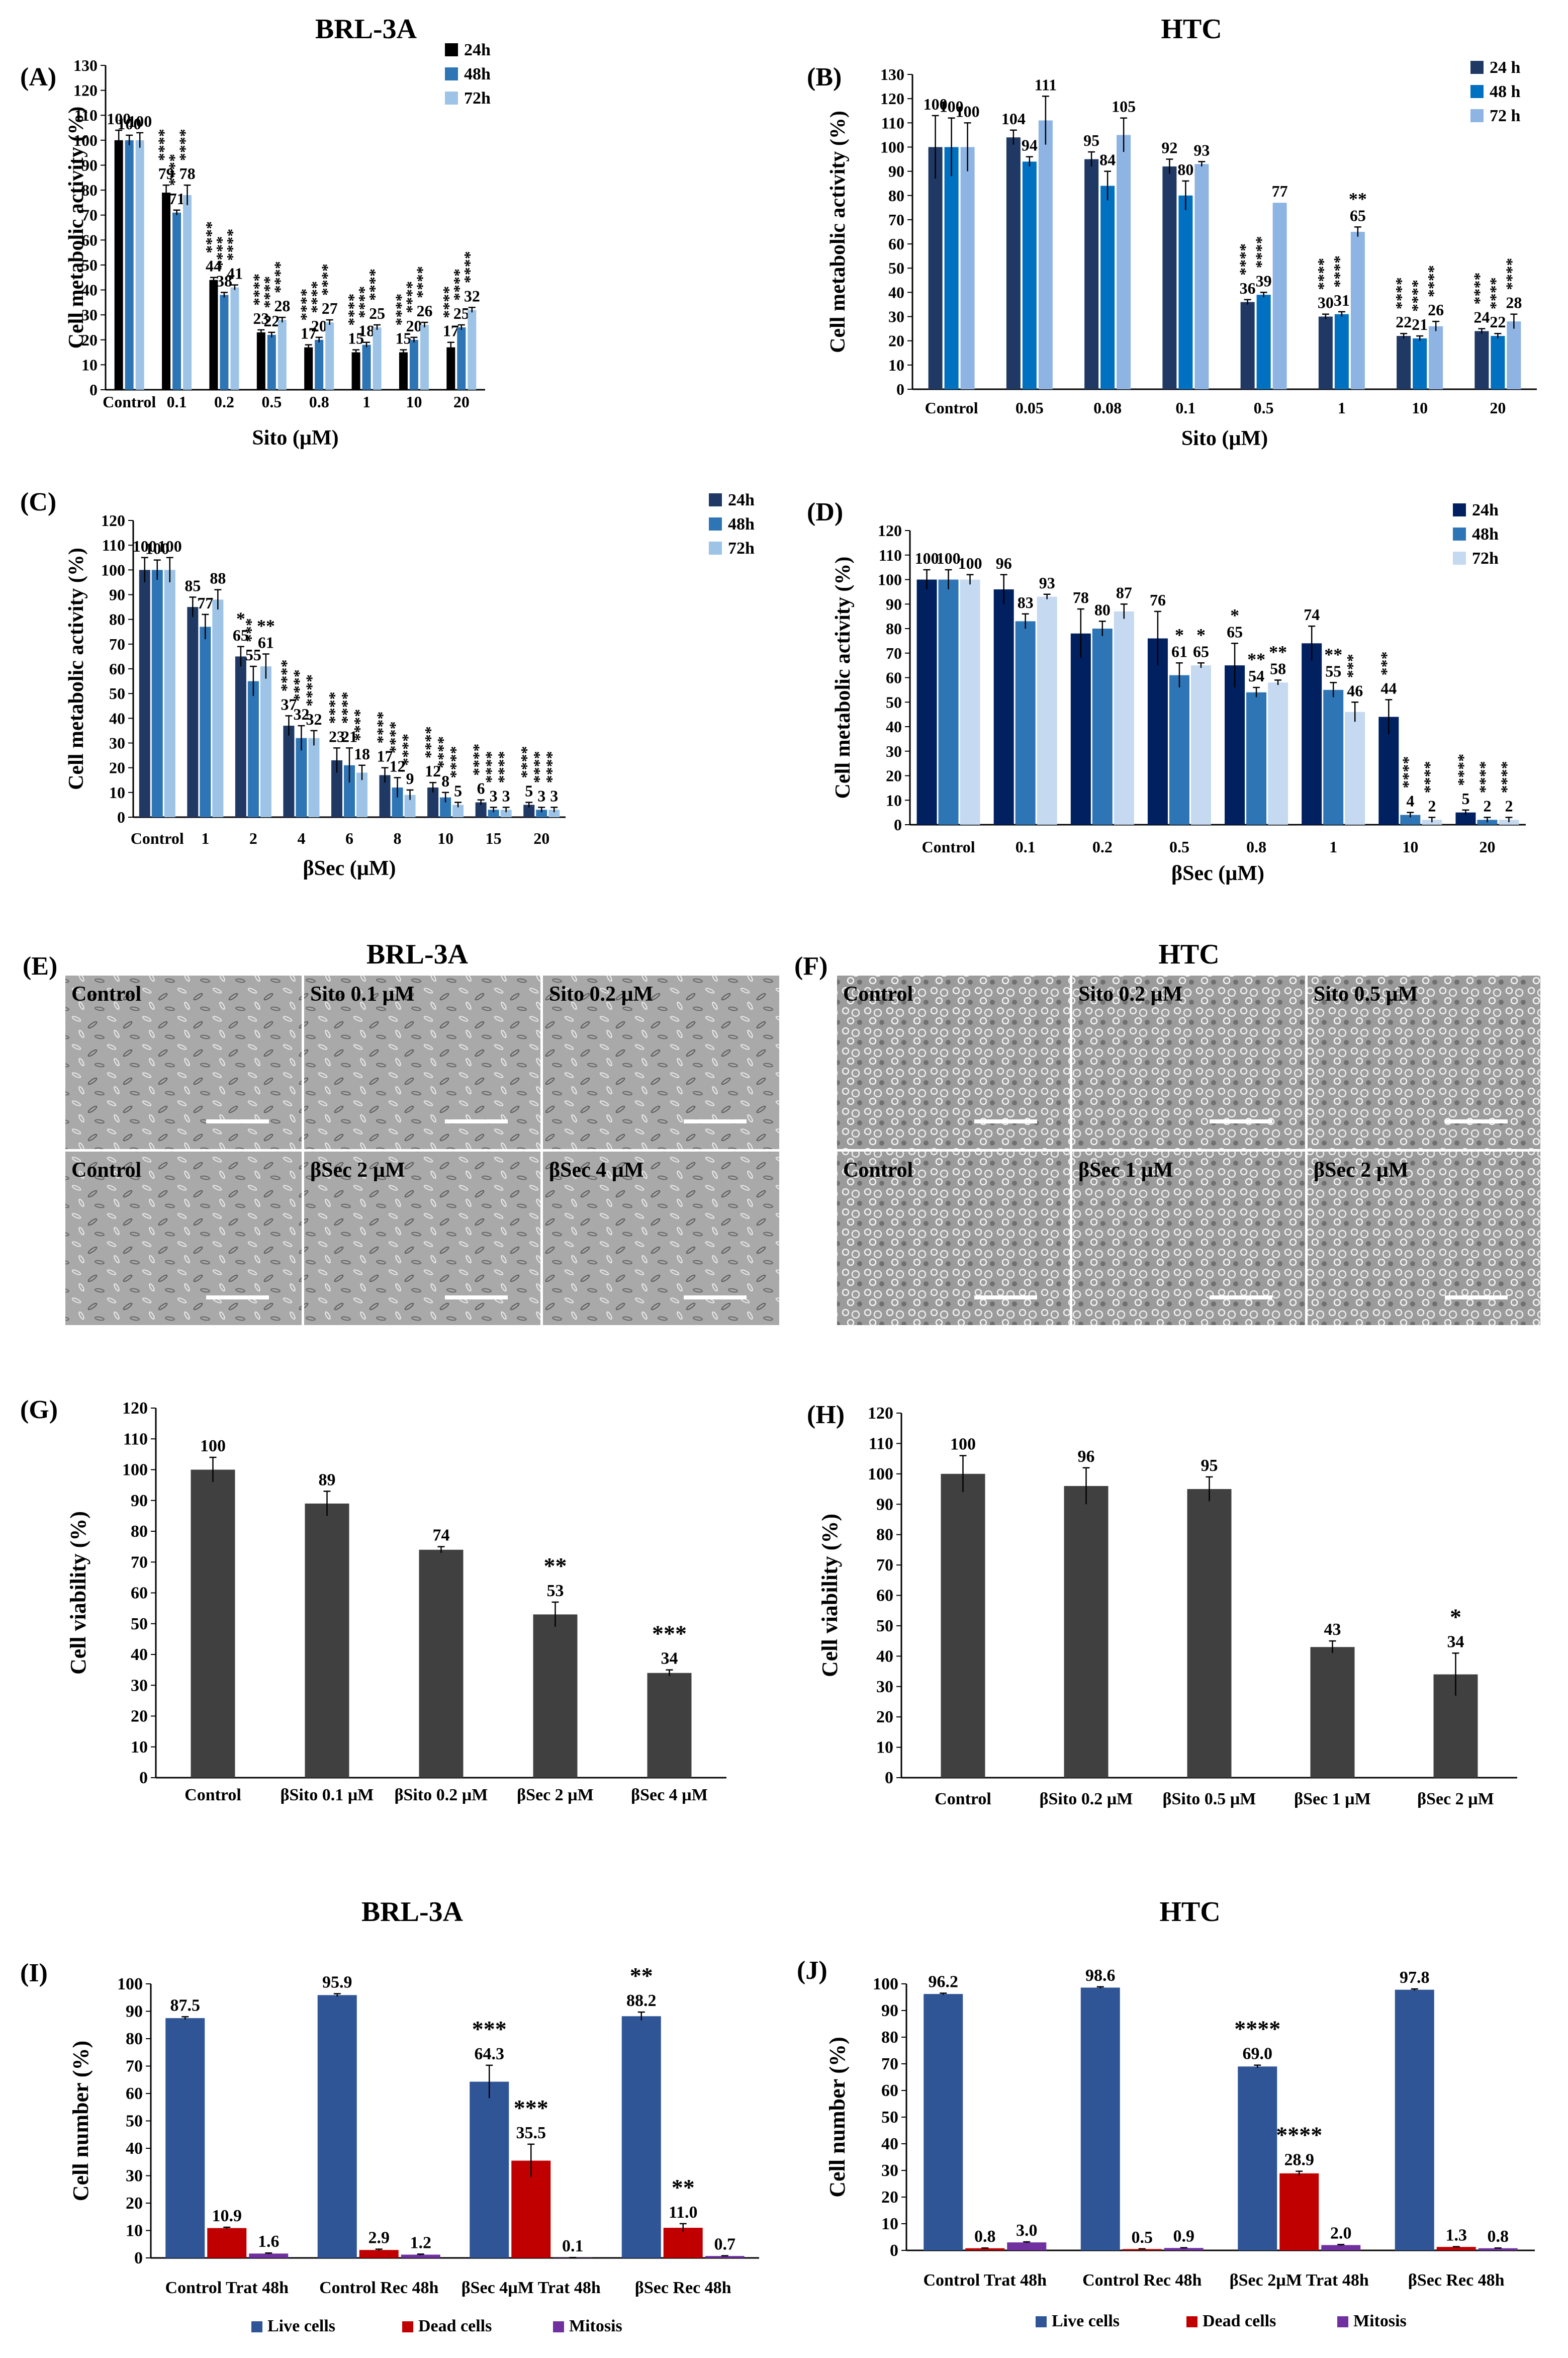  Describe the element at coordinates (1169, 148) in the screenshot. I see `data-label: 92` at that location.